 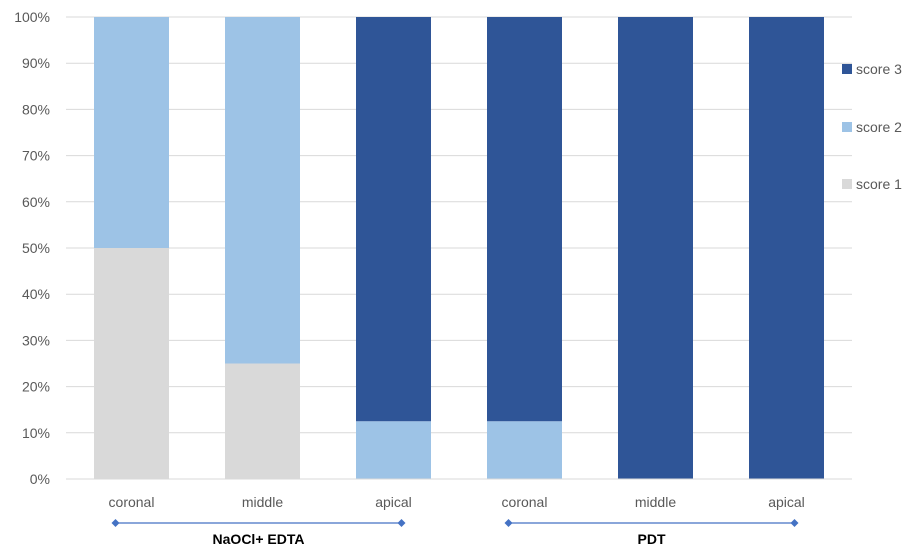 I want to click on y-tick-label: 60%, so click(x=36, y=202).